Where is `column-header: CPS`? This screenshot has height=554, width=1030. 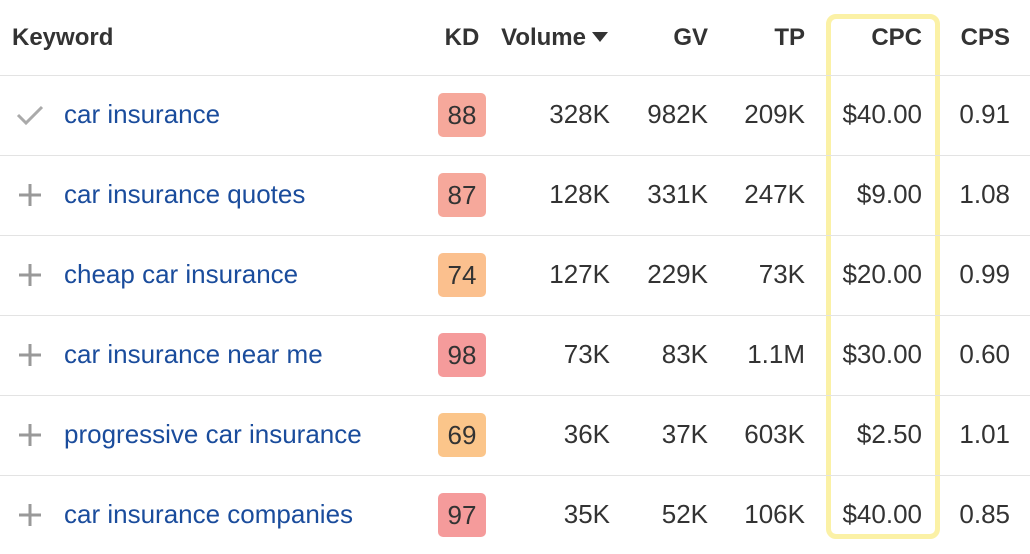 column-header: CPS is located at coordinates (985, 37).